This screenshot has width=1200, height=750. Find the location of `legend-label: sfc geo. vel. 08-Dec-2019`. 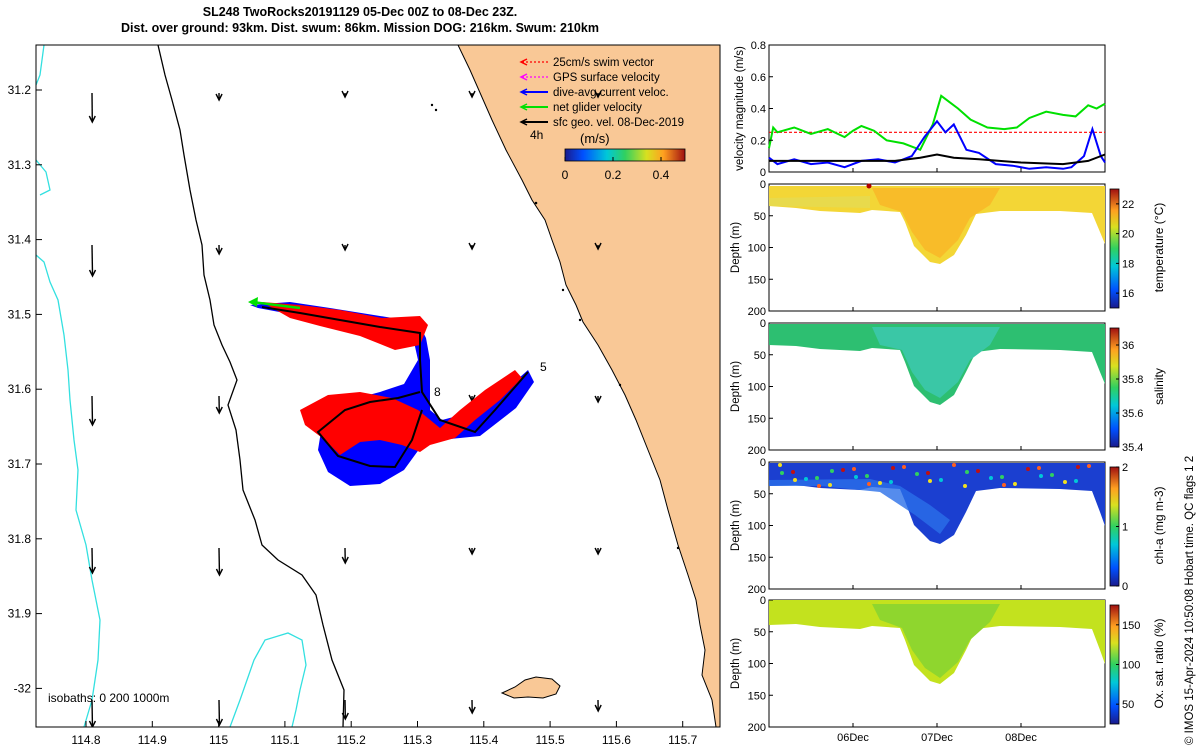

legend-label: sfc geo. vel. 08-Dec-2019 is located at coordinates (618, 123).